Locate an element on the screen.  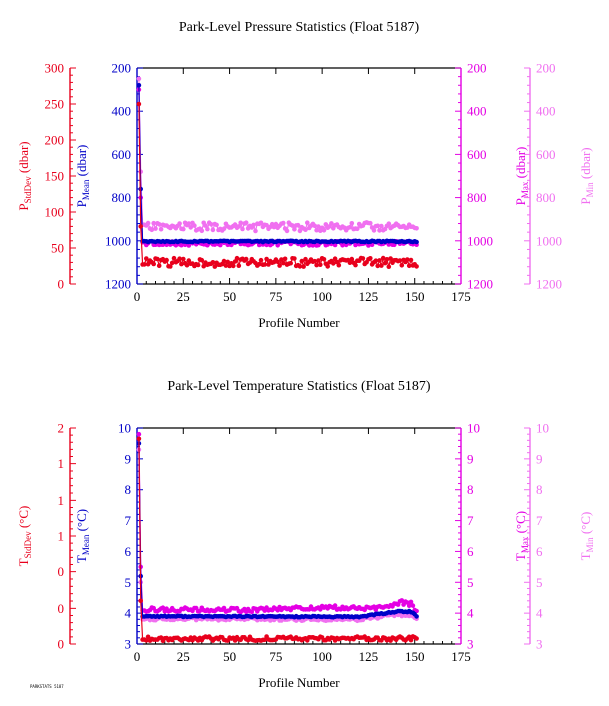
mean-data-point is located at coordinates (139, 85).